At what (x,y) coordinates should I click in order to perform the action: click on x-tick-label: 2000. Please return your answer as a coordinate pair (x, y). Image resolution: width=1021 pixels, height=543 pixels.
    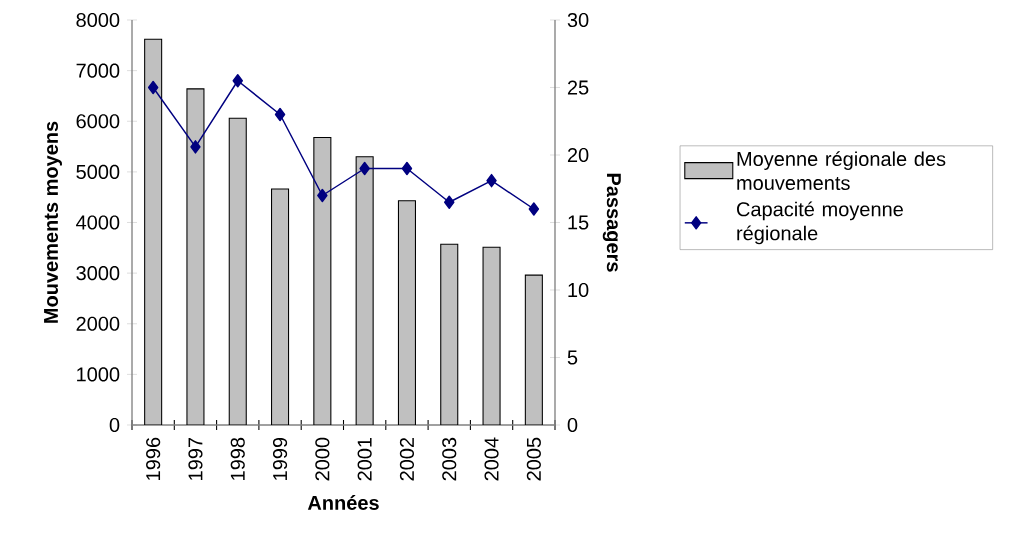
    Looking at the image, I should click on (322, 459).